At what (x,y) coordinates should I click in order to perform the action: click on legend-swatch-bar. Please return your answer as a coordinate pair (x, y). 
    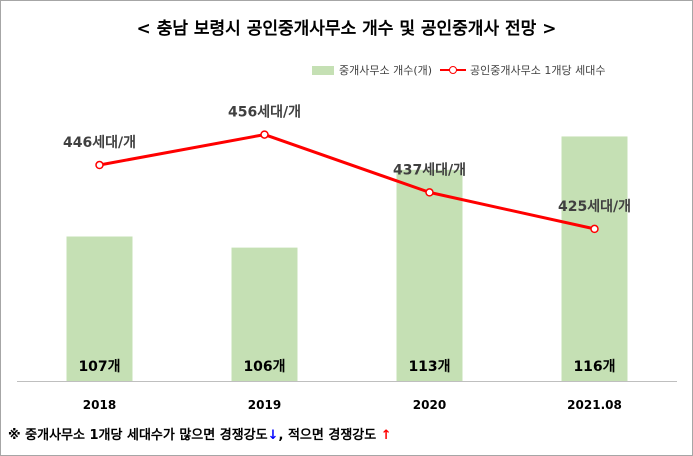
    Looking at the image, I should click on (323, 70).